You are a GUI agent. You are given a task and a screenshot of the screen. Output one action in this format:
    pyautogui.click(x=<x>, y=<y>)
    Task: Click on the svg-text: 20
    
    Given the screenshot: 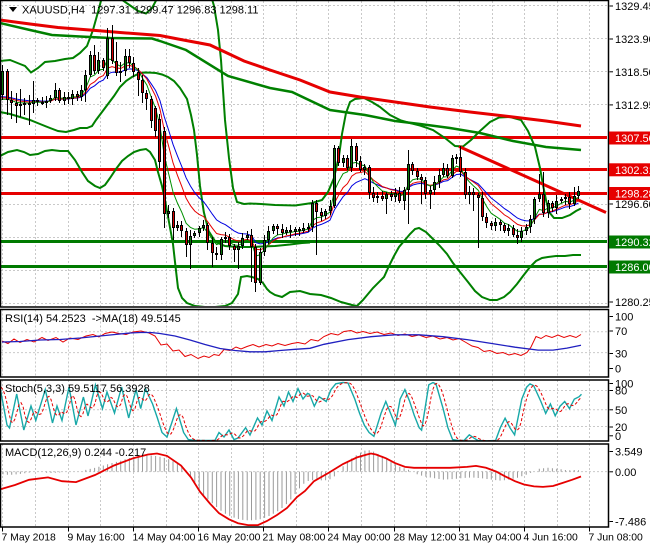 What is the action you would take?
    pyautogui.click(x=621, y=428)
    